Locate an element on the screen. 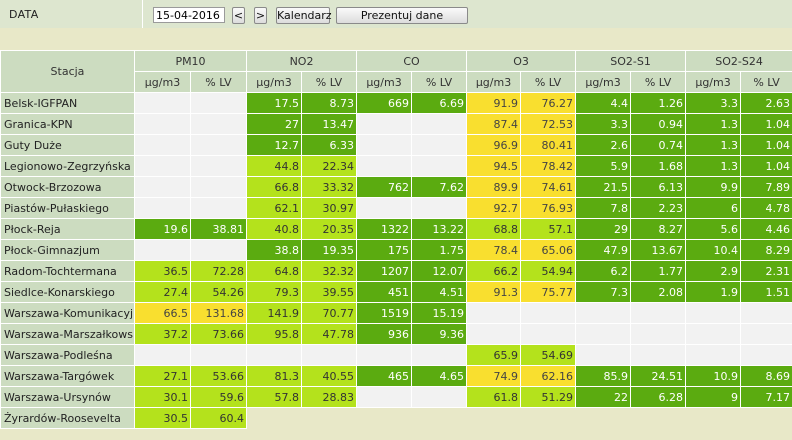  value-cell-so2-s1-lv: 0.74 is located at coordinates (658, 145).